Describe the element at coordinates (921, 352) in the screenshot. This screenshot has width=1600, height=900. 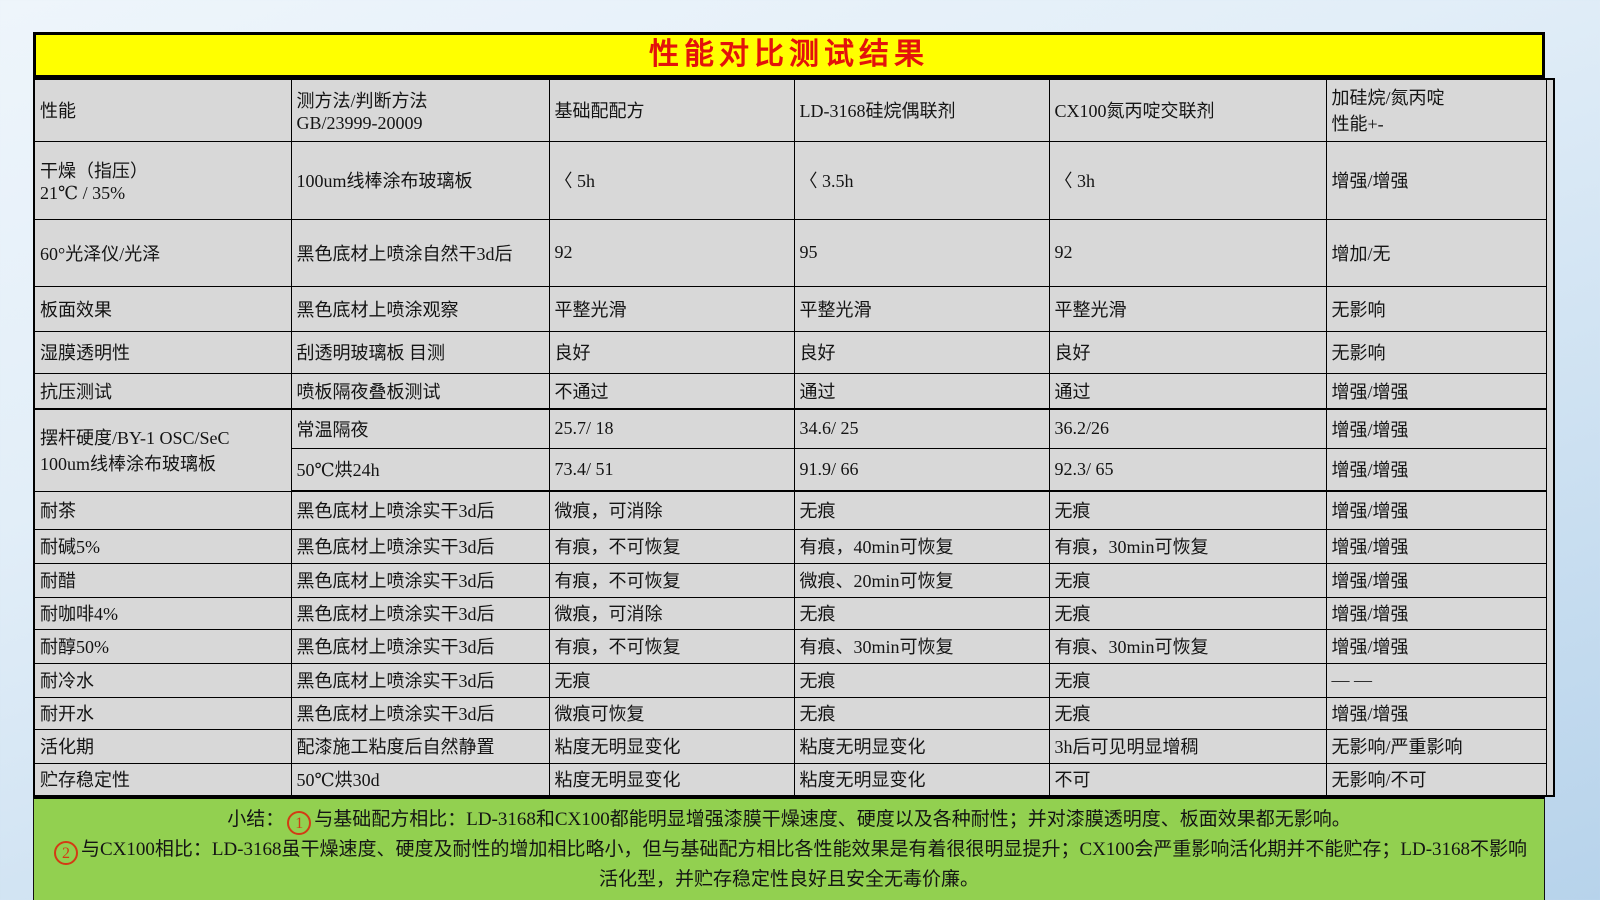
I see `ld-value: 良好` at that location.